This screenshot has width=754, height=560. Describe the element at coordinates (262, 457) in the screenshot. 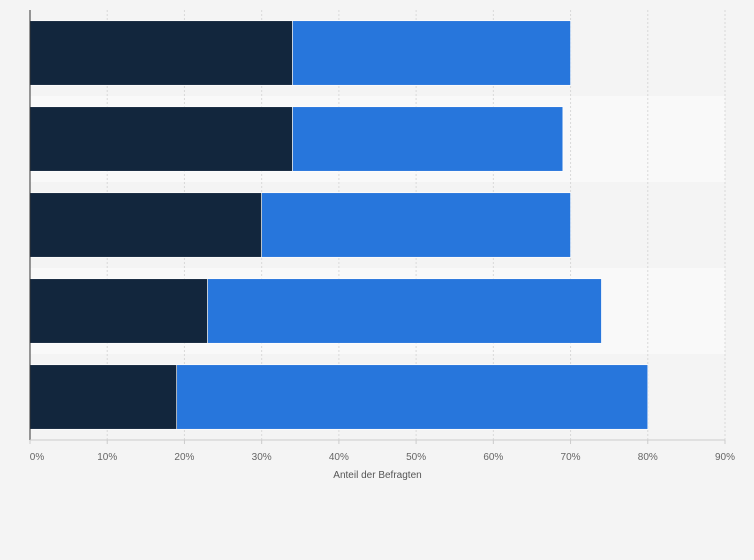

I see `x-tick-label: 30%` at that location.